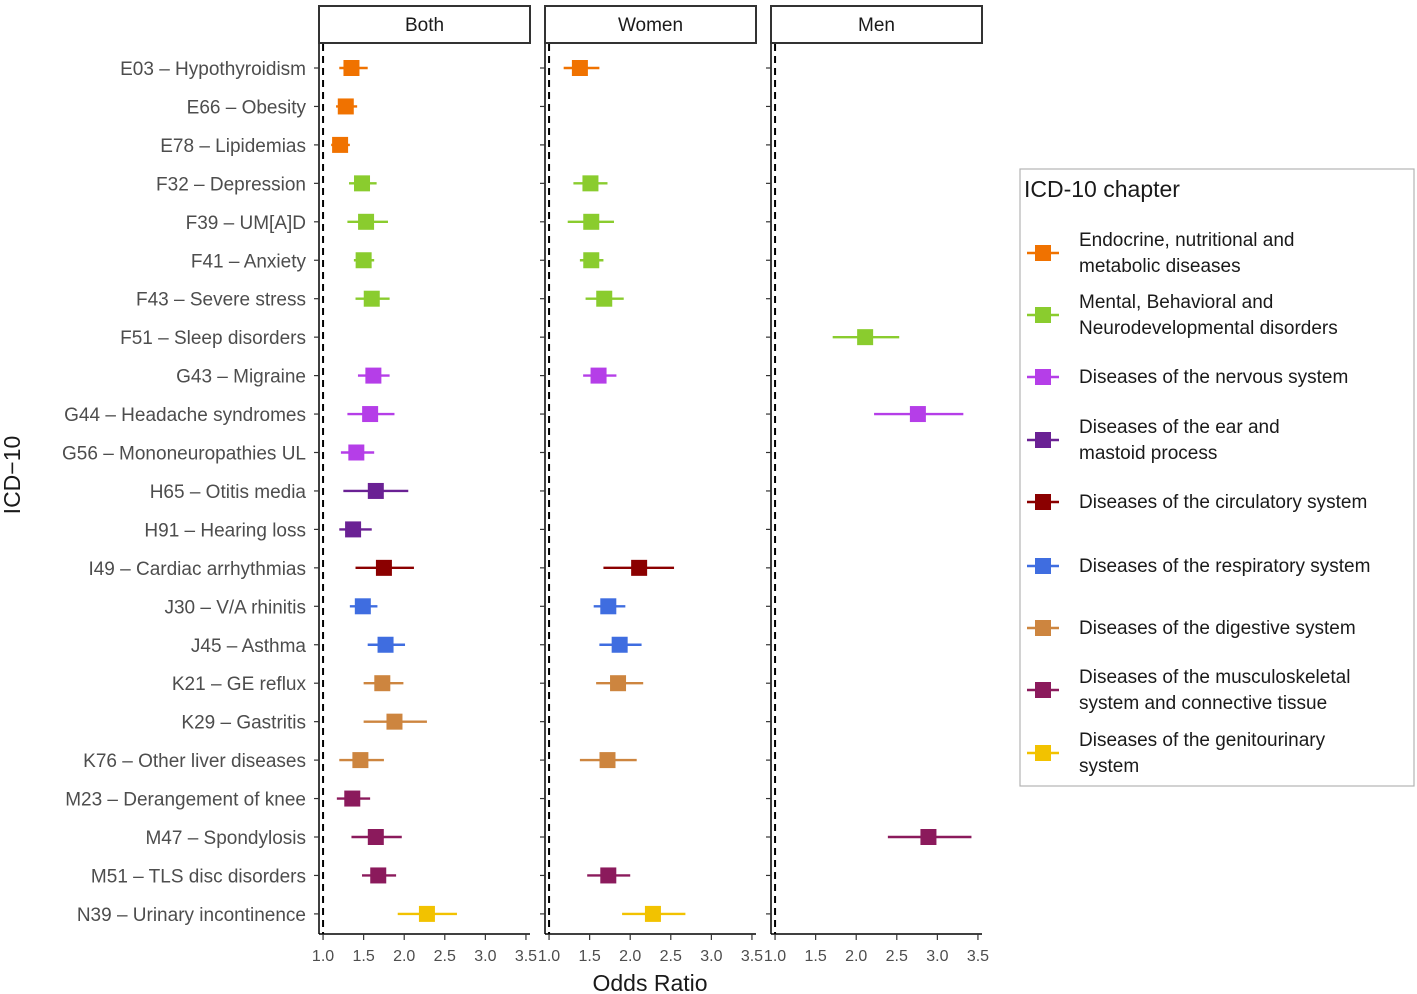 The height and width of the screenshot is (994, 1417). What do you see at coordinates (1224, 566) in the screenshot?
I see `legend-label: Diseases of the respiratory system` at bounding box center [1224, 566].